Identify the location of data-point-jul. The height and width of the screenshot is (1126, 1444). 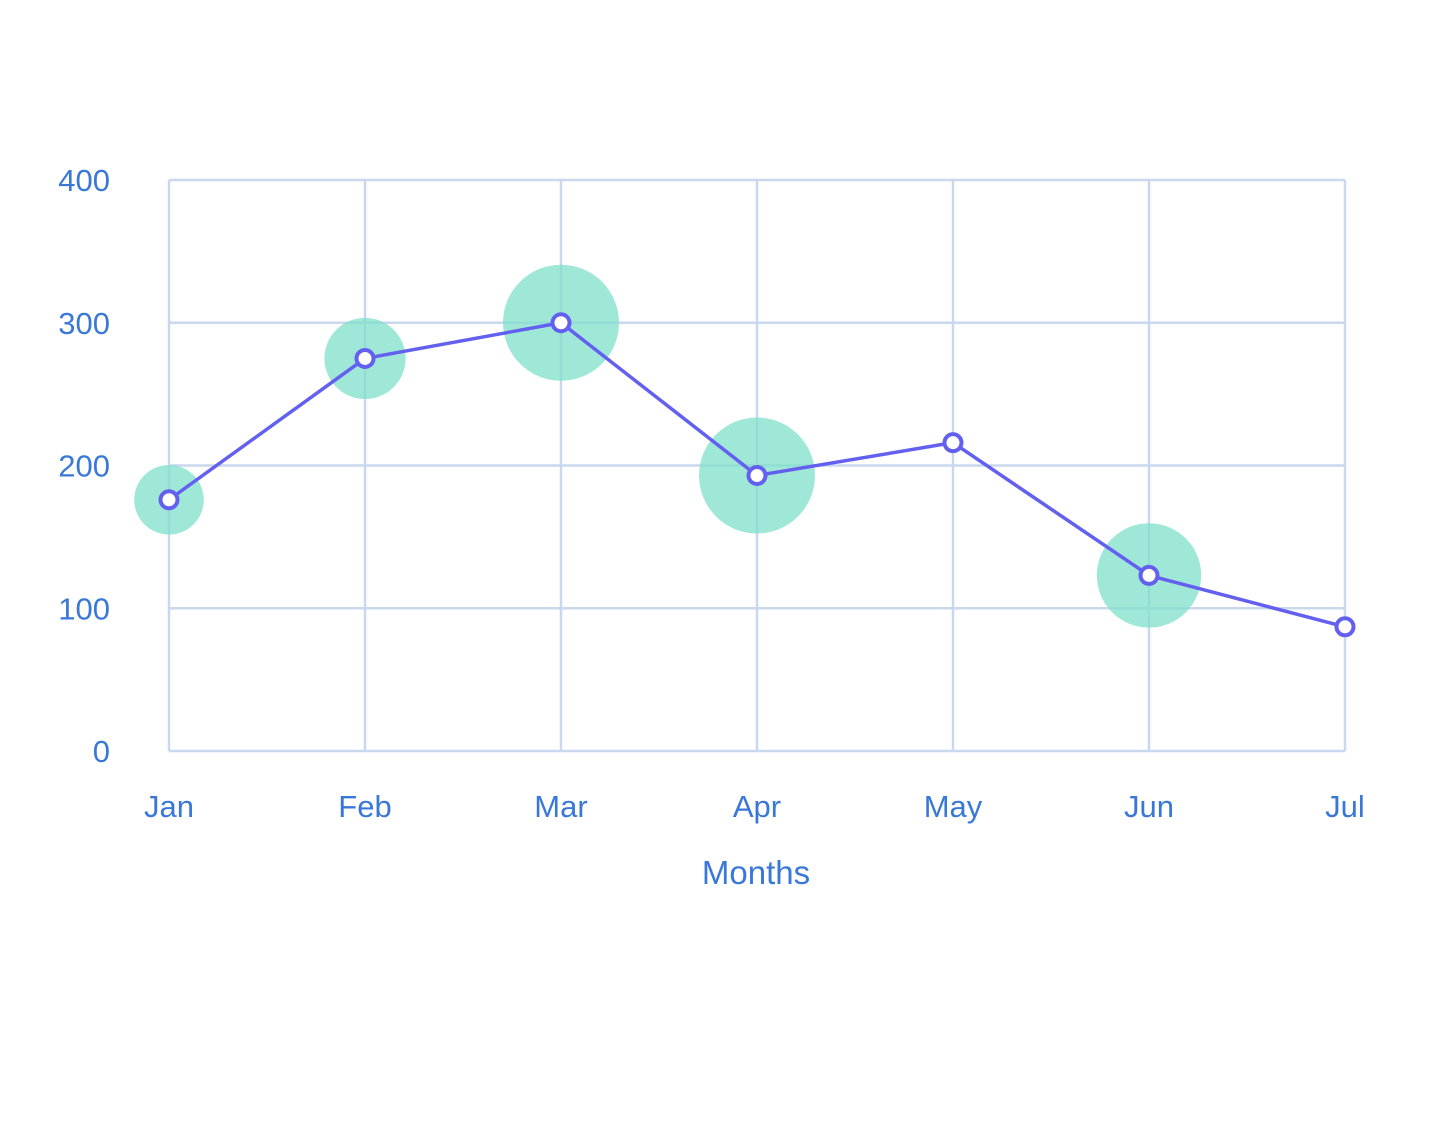
(1345, 627).